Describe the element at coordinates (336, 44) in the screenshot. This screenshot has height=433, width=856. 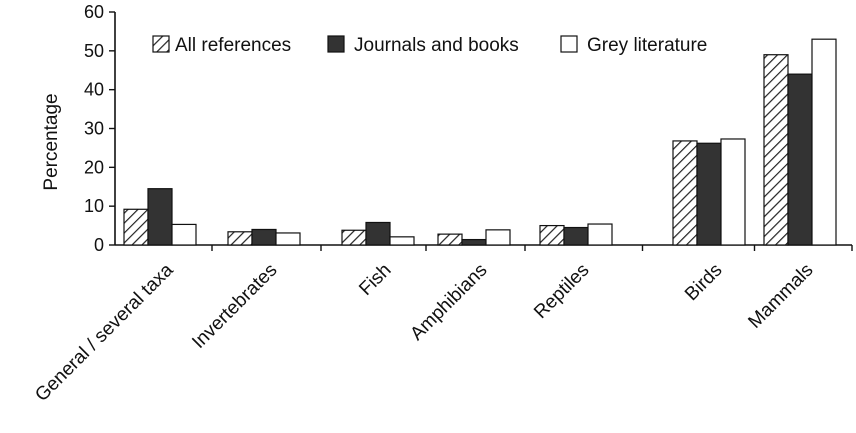
I see `legend-swatch-solid` at that location.